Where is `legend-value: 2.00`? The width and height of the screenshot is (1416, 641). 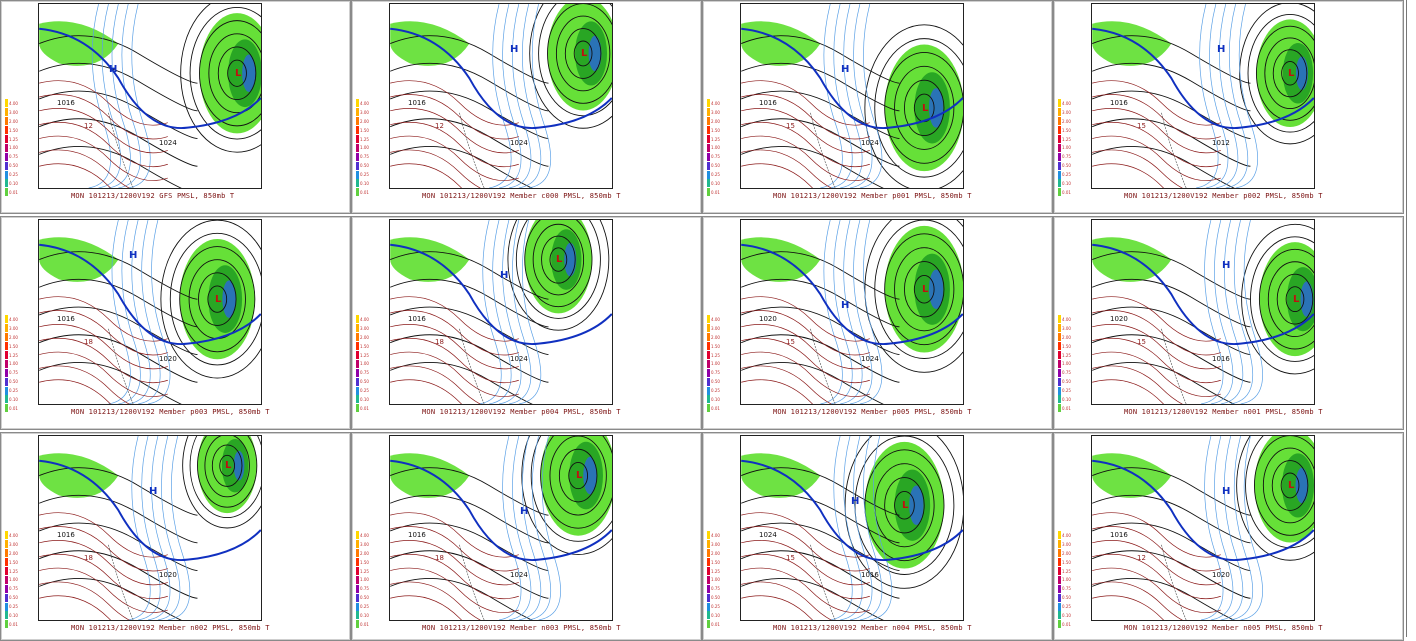
legend-value: 2.00 is located at coordinates (364, 553).